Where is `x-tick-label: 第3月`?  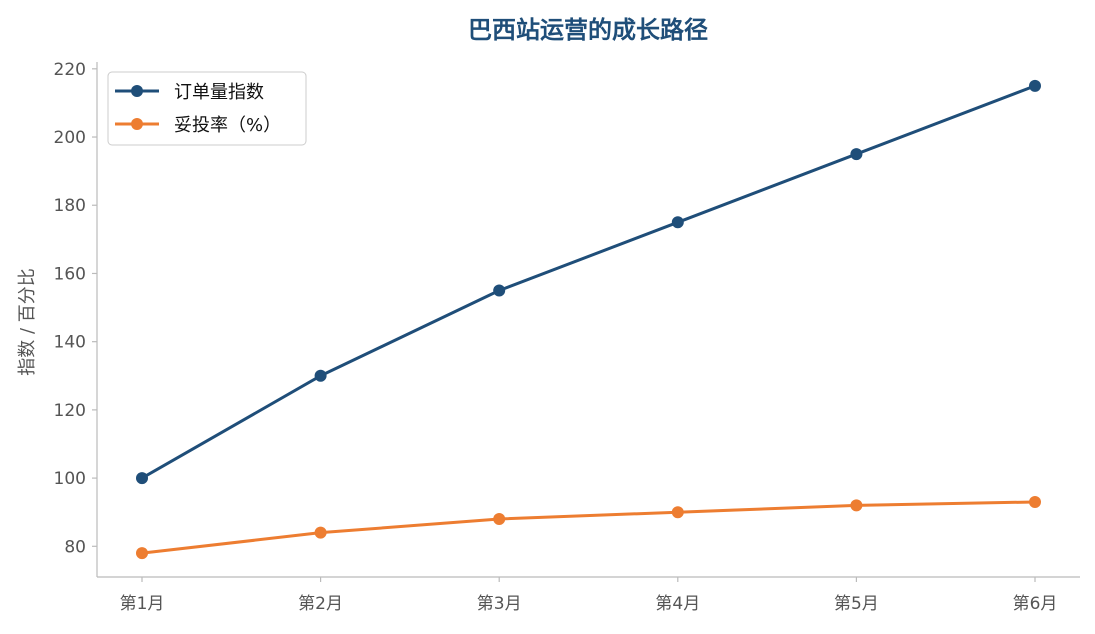
x-tick-label: 第3月 is located at coordinates (499, 604).